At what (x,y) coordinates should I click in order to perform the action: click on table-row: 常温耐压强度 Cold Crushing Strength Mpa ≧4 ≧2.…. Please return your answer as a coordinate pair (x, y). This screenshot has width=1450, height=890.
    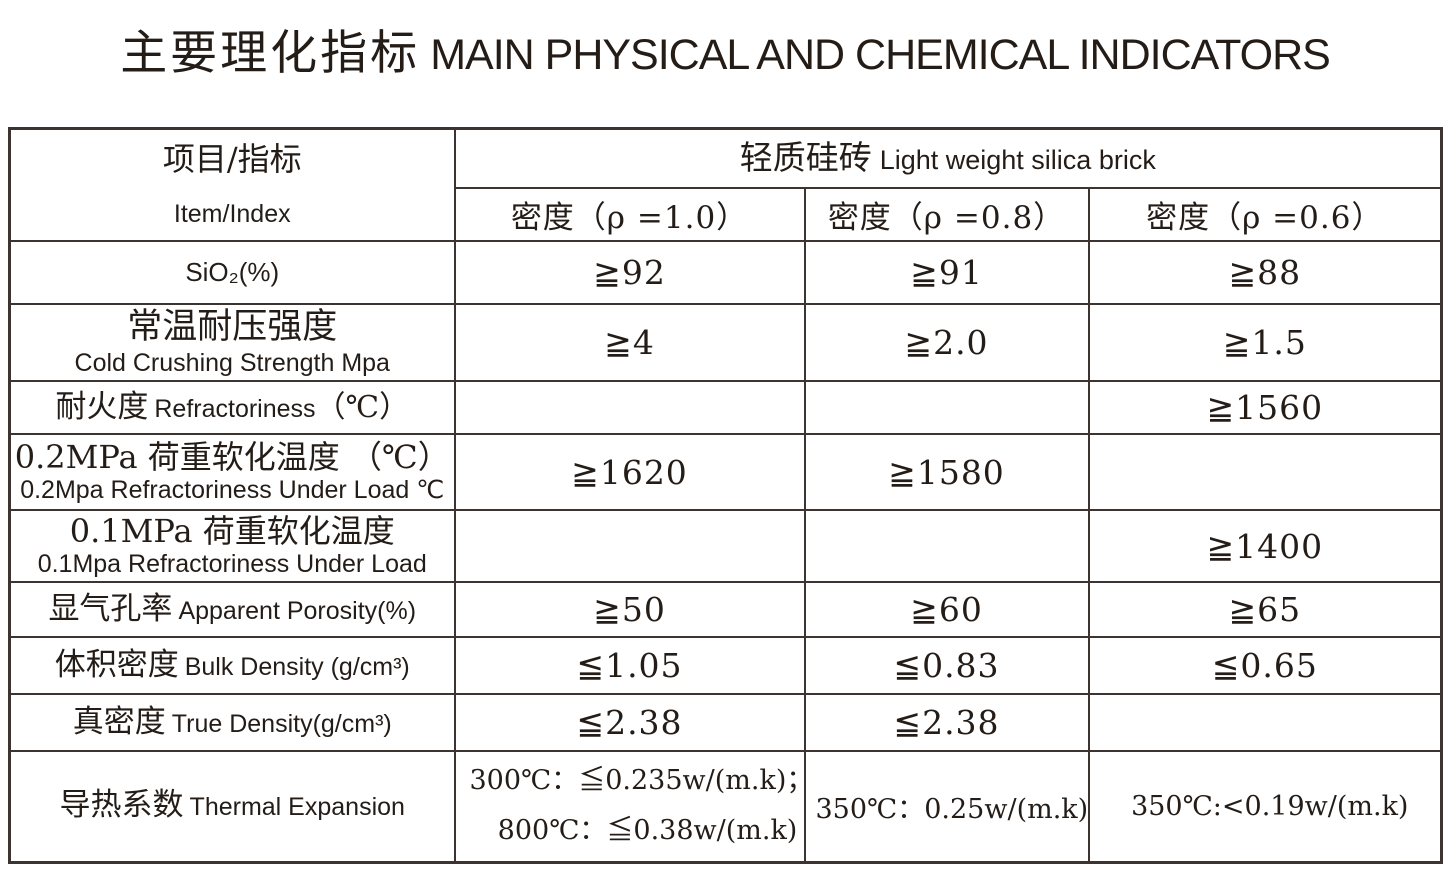
    Looking at the image, I should click on (725, 342).